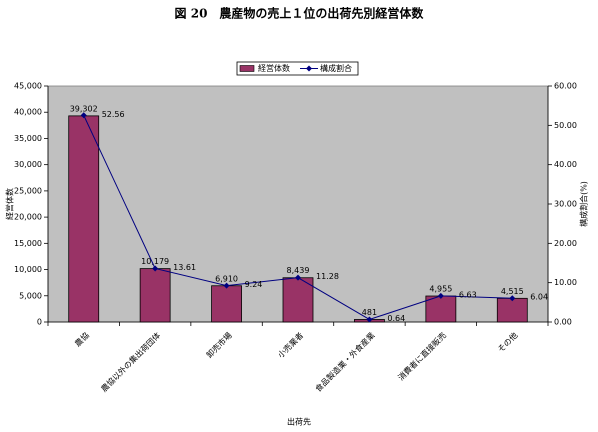  What do you see at coordinates (396, 318) in the screenshot?
I see `line-value-label: 0.64` at bounding box center [396, 318].